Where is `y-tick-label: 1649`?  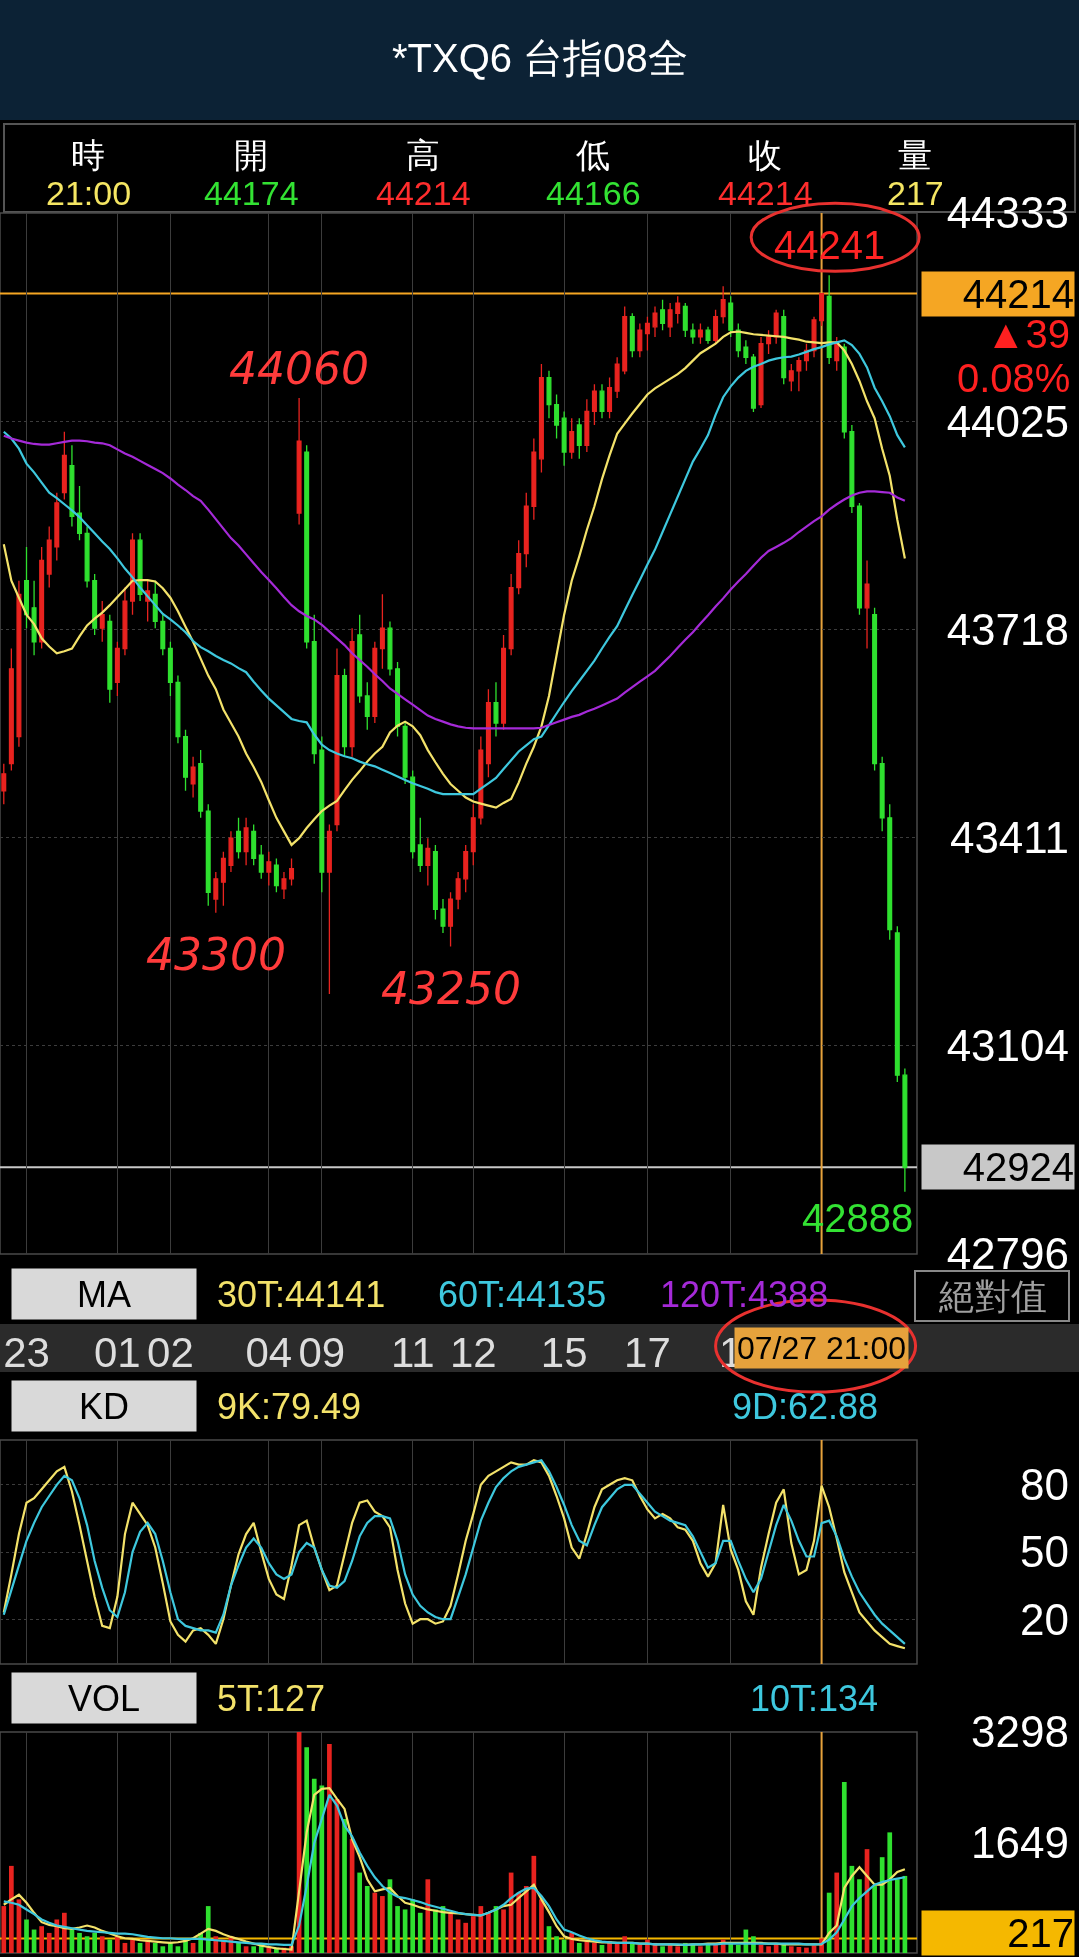 y-tick-label: 1649 is located at coordinates (1020, 1842).